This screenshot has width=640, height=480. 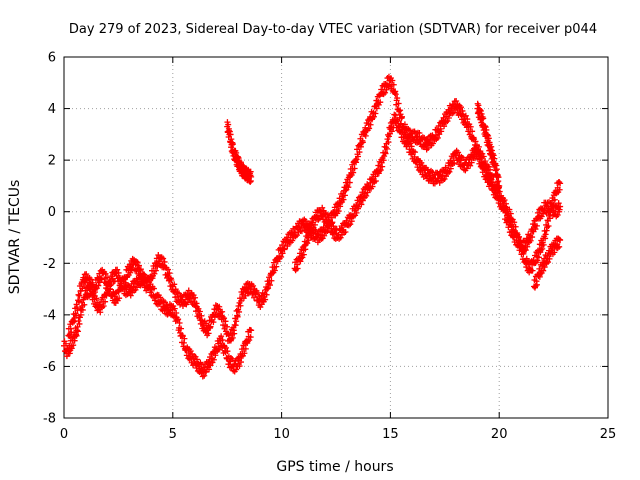 I want to click on series-track-e, so click(x=427, y=193).